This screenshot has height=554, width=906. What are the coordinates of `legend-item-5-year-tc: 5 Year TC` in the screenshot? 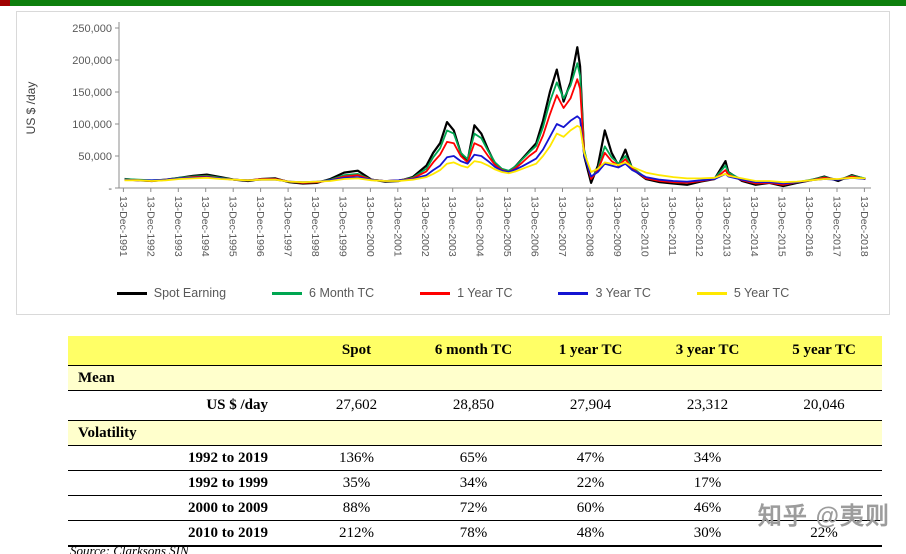 It's located at (742, 293).